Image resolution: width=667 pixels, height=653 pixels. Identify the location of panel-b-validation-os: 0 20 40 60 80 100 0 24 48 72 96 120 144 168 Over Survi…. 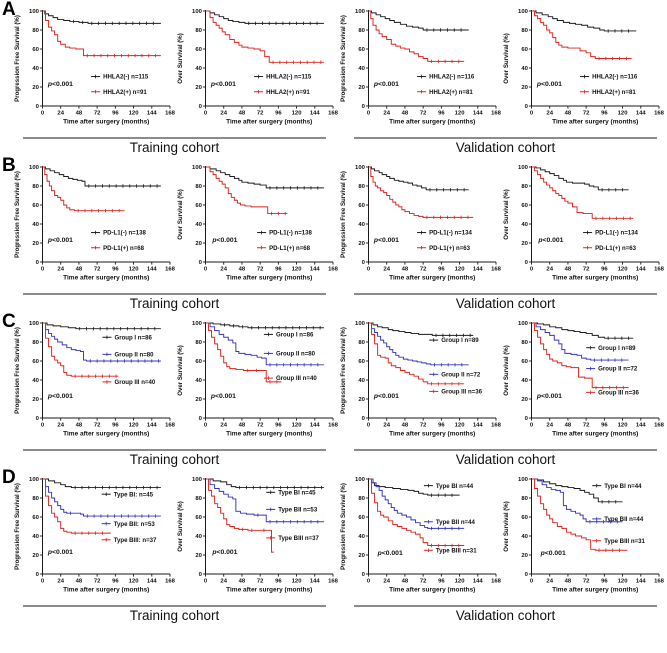
(583, 225).